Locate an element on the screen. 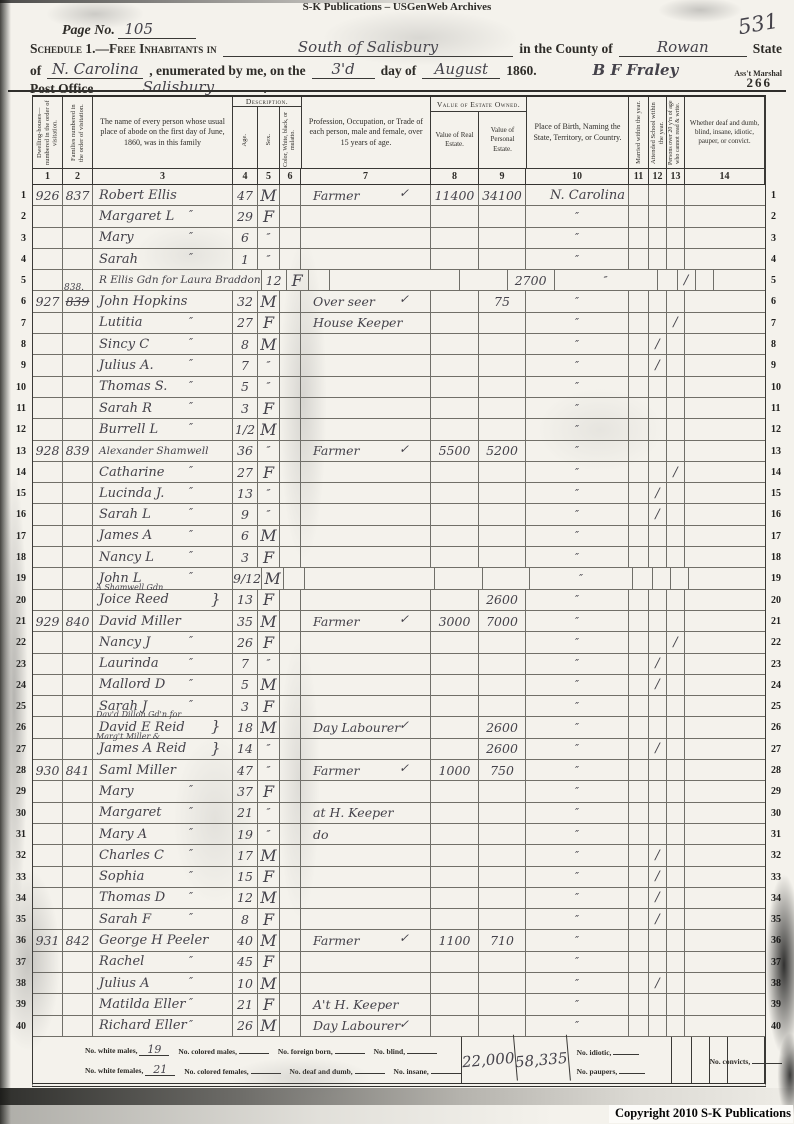 This screenshot has height=1124, width=794. table-row: 10 Thomas S. ″ 5 ″ ″ 10 is located at coordinates (397, 387).